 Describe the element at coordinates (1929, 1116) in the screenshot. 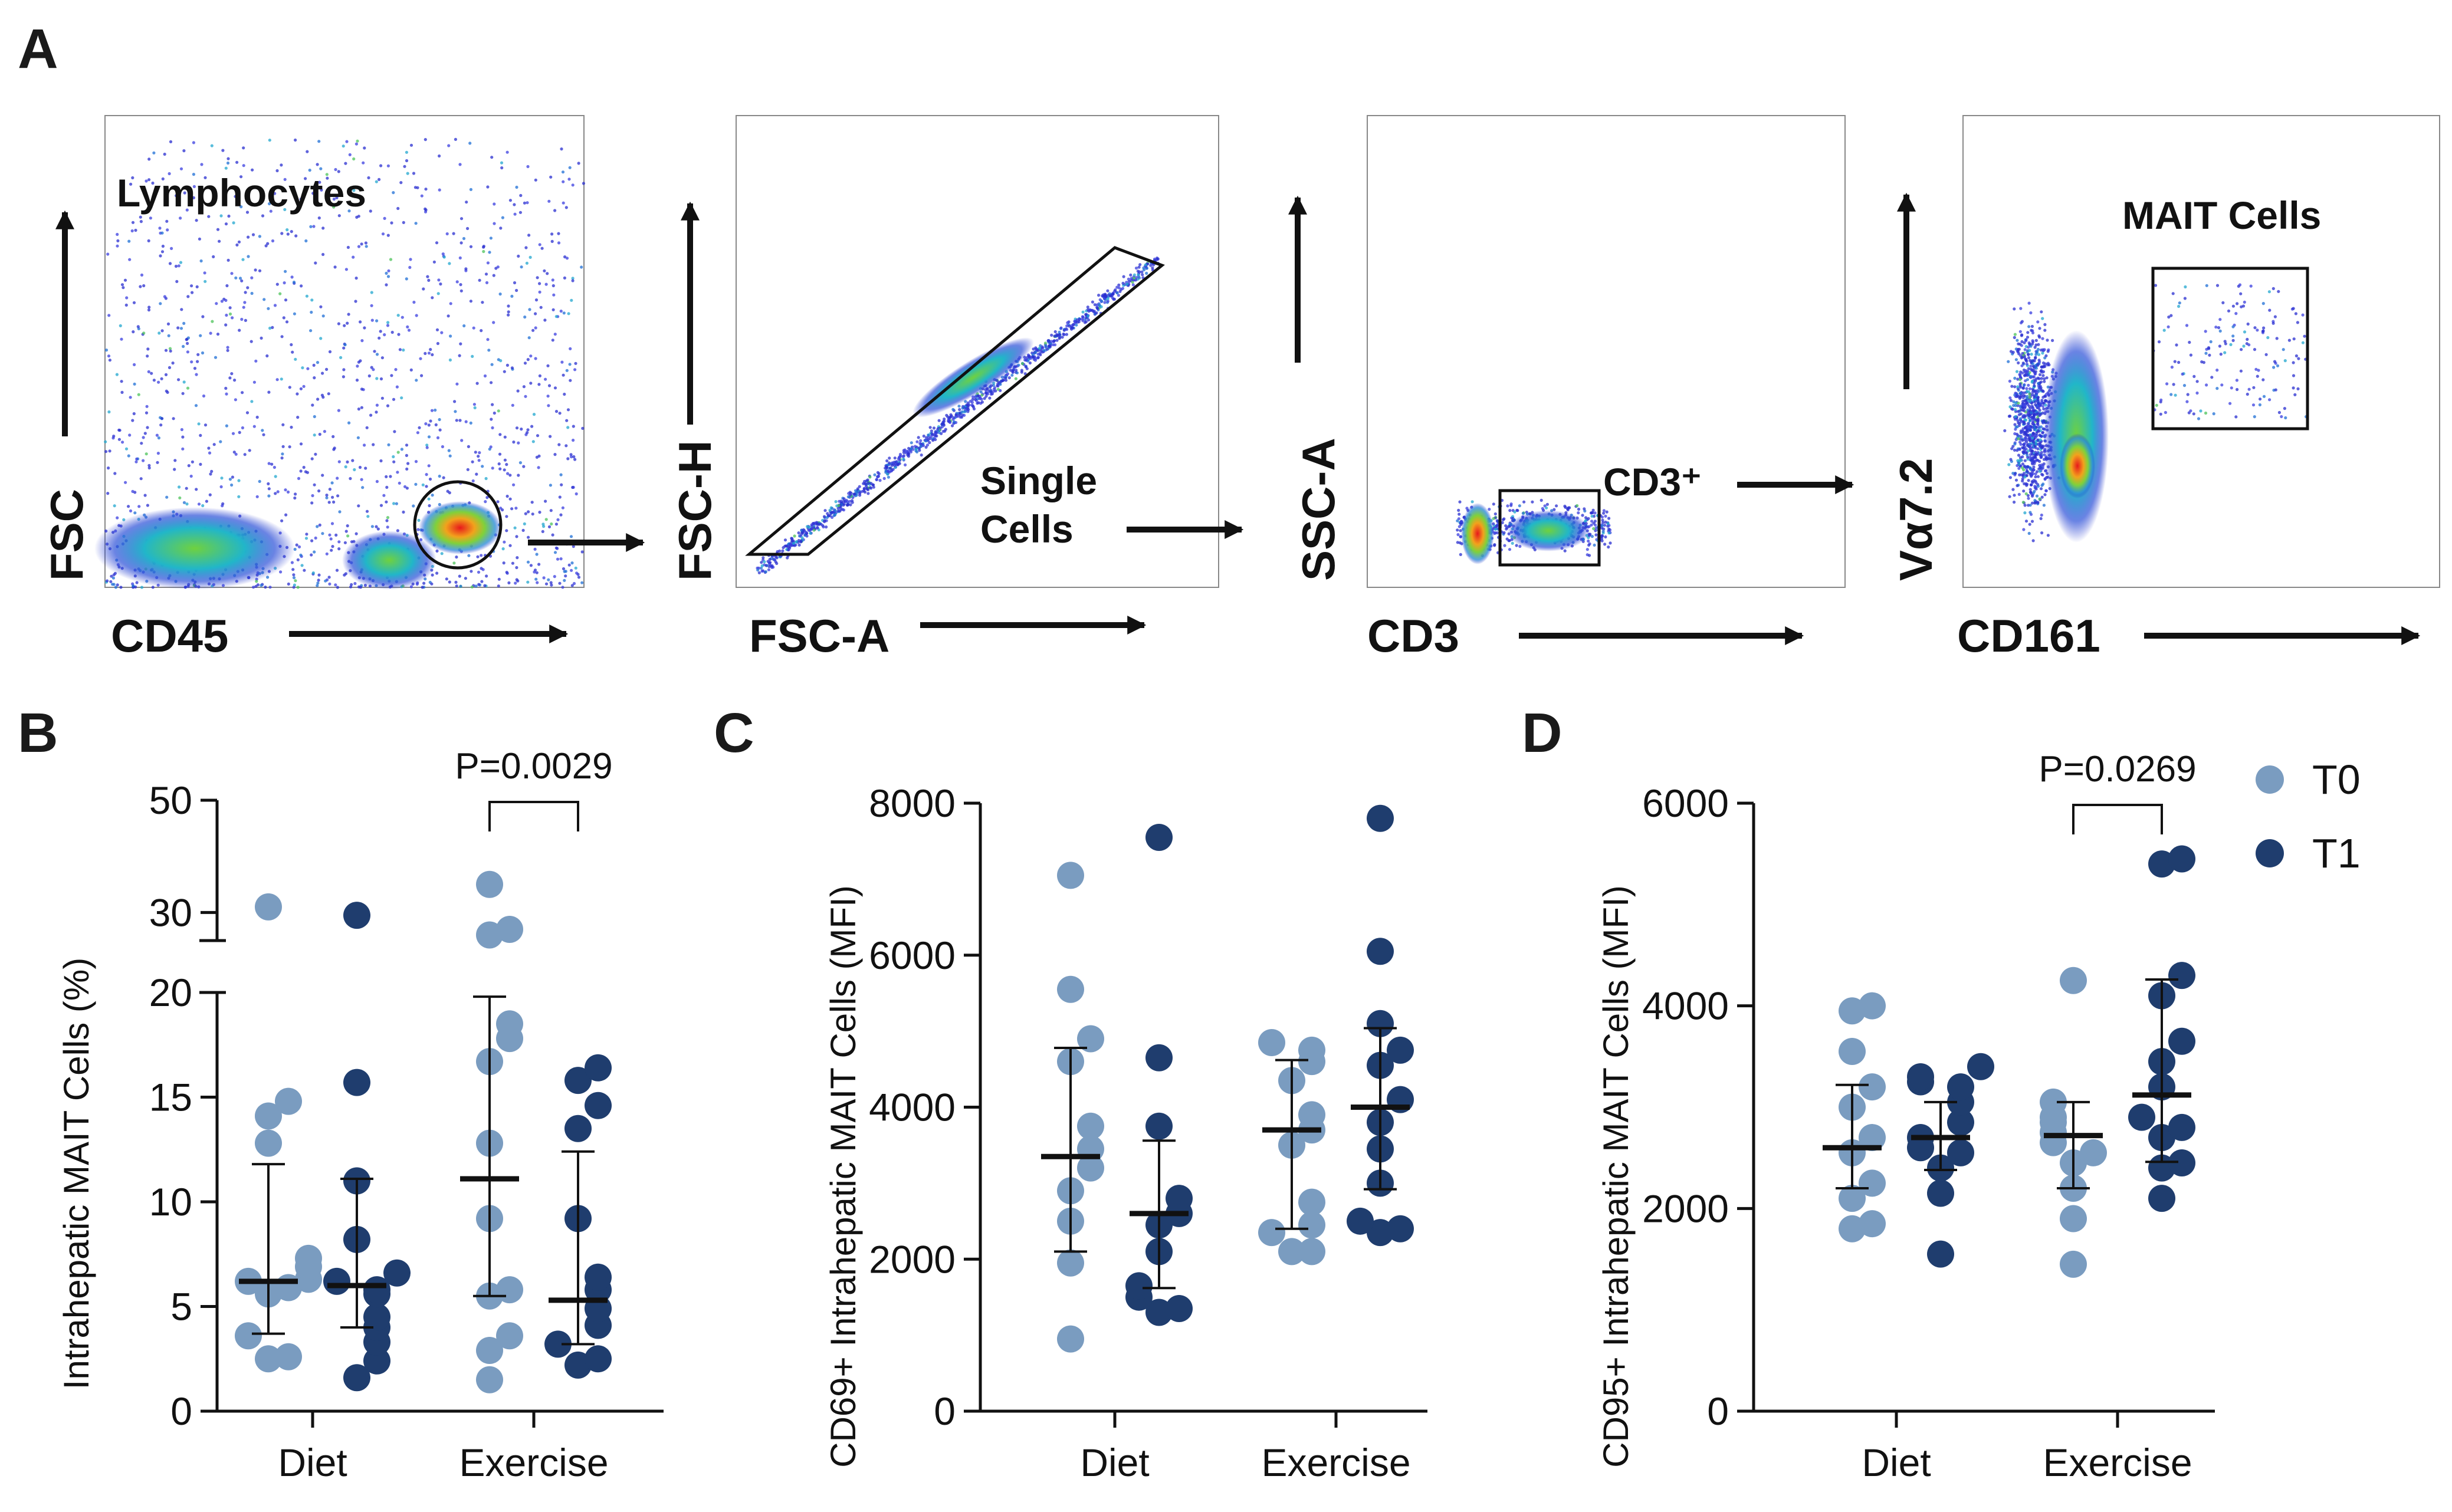

I see `chart-d-marks: 0 2000 4000 6000 Diet Exercise P=0.0269` at that location.